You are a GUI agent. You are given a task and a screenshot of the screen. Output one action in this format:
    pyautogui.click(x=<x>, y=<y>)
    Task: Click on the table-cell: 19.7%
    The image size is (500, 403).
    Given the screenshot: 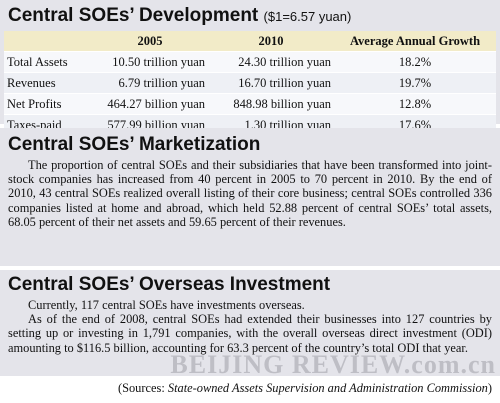 What is the action you would take?
    pyautogui.click(x=415, y=83)
    